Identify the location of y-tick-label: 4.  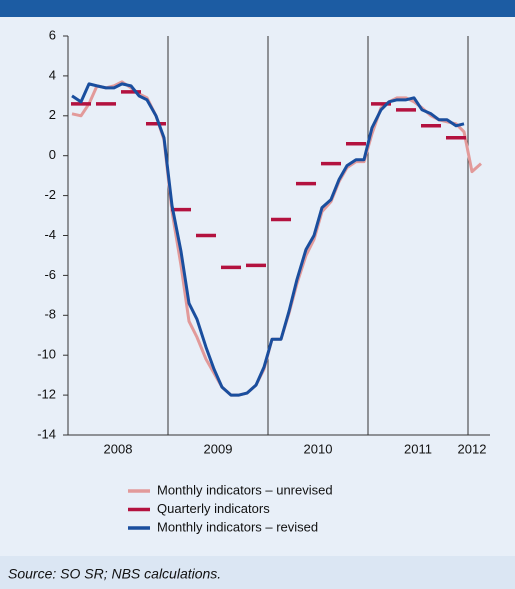
(52, 74).